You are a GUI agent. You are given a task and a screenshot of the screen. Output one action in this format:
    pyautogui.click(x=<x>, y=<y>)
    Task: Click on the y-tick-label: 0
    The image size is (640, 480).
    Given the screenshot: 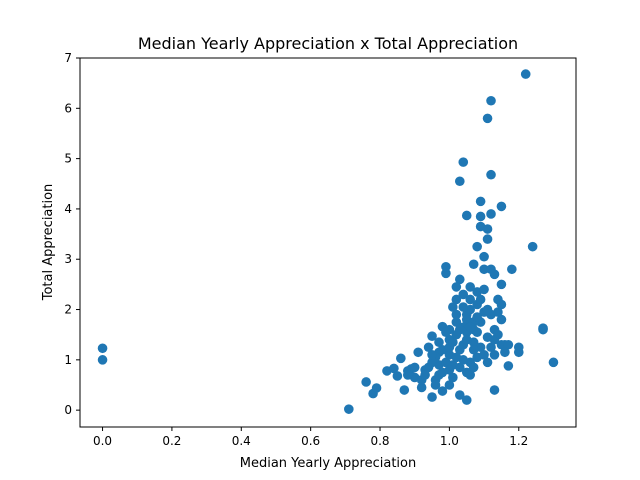 What is the action you would take?
    pyautogui.click(x=68, y=410)
    